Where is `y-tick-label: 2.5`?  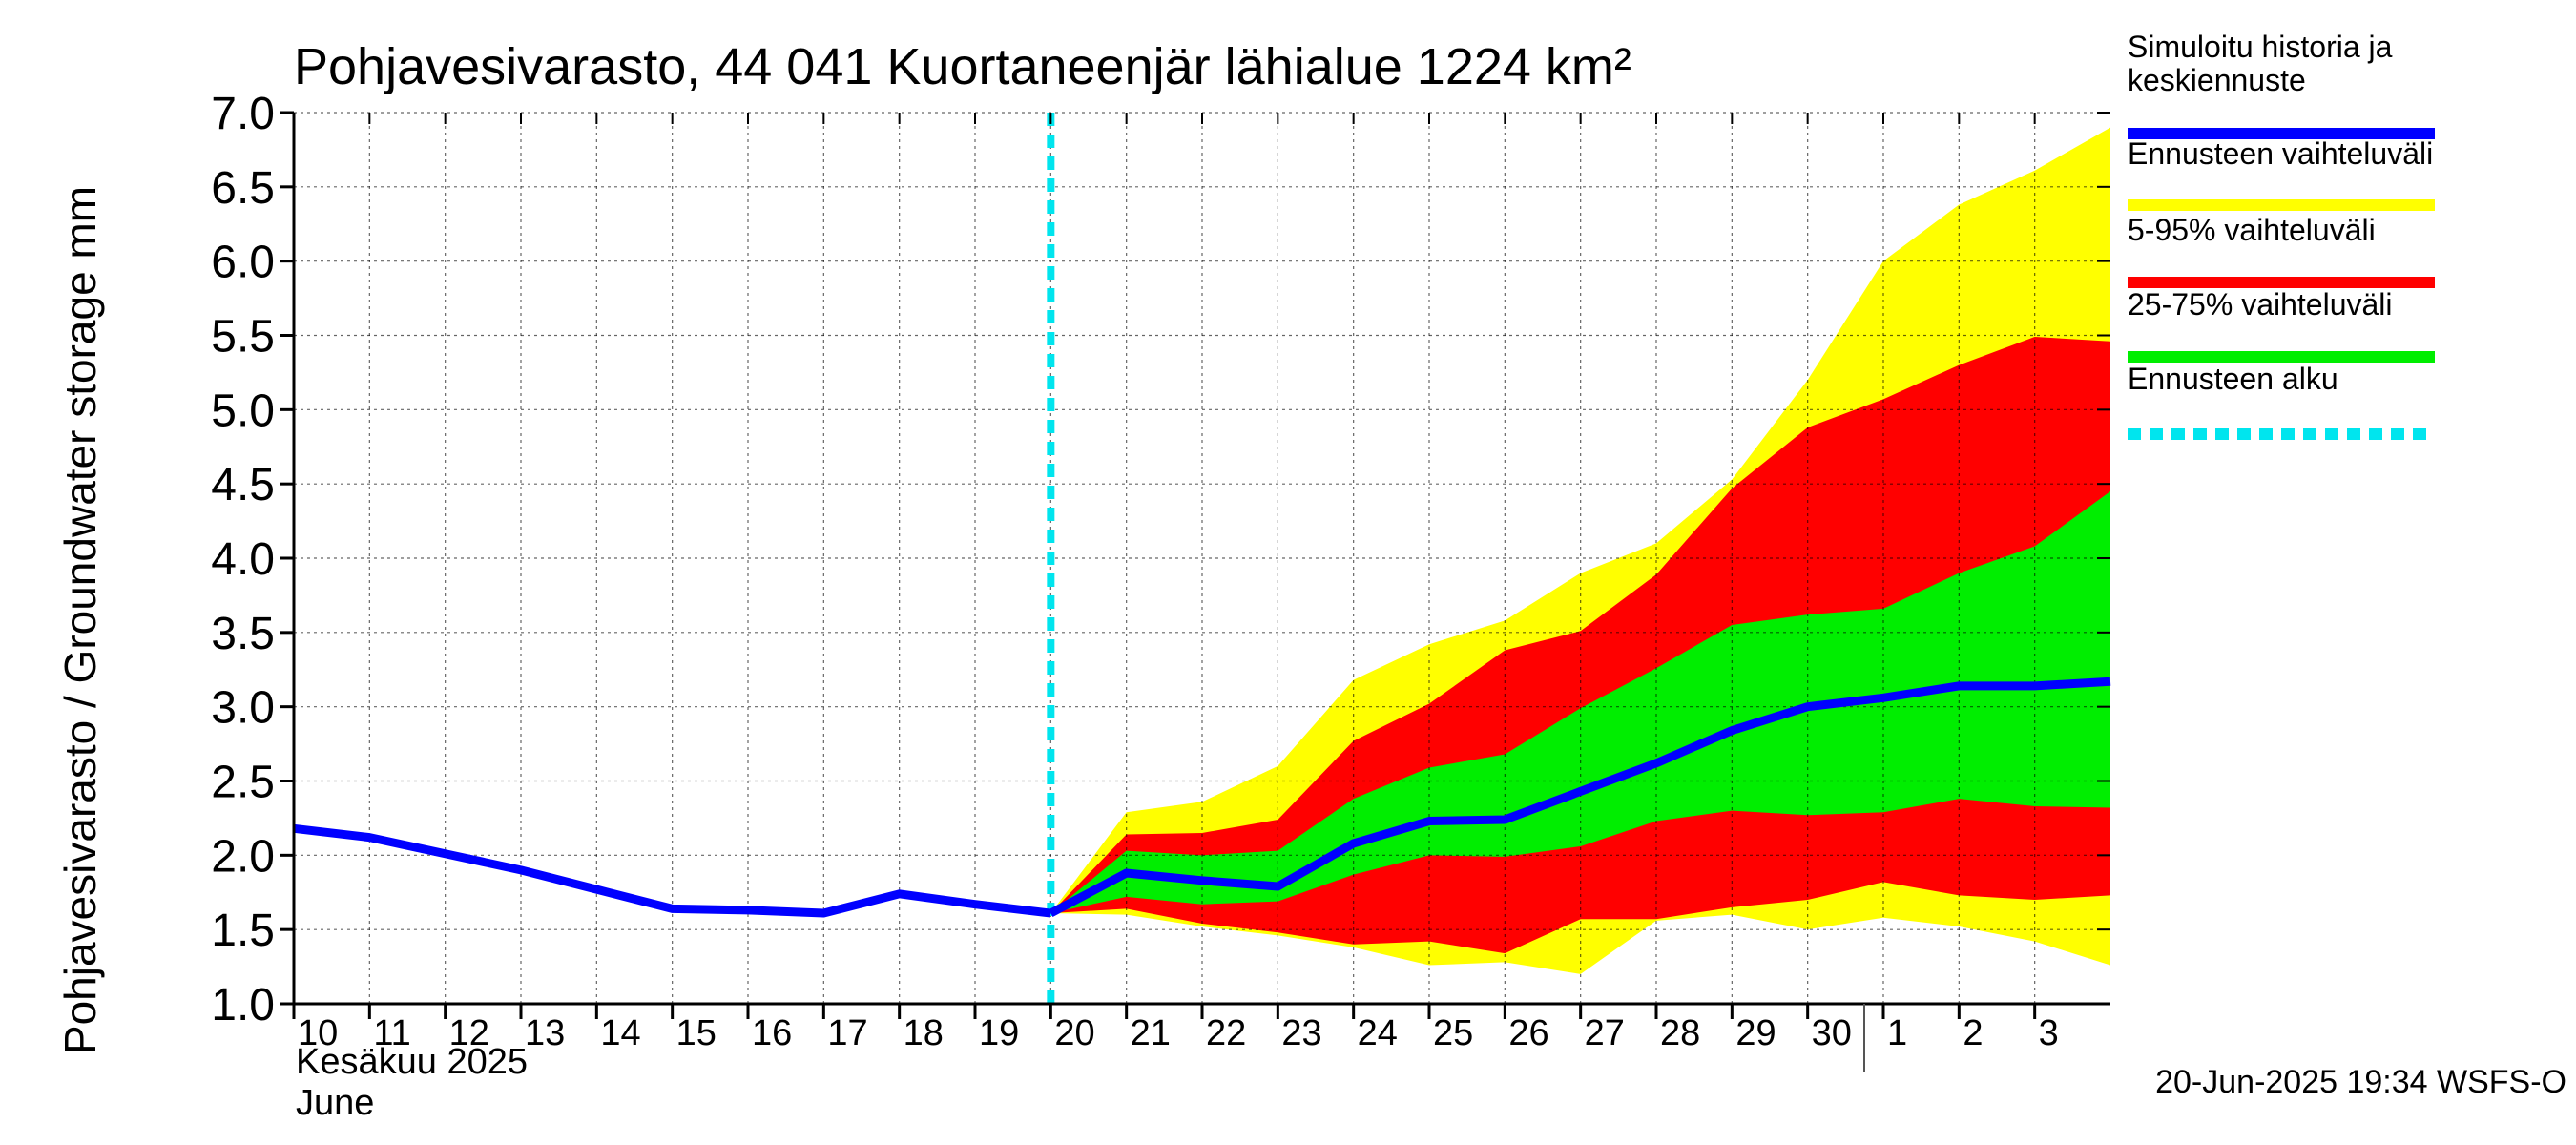
y-tick-label: 2.5 is located at coordinates (243, 783).